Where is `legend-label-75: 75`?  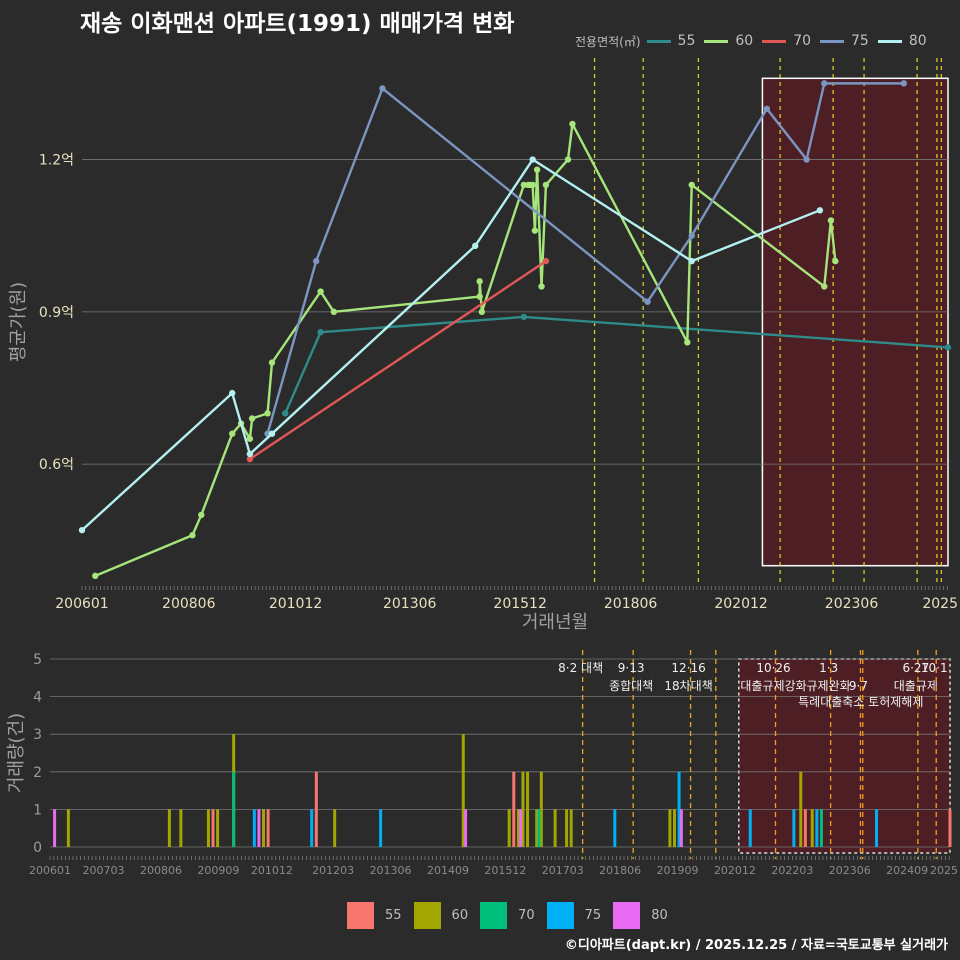
legend-label-75: 75 is located at coordinates (860, 41).